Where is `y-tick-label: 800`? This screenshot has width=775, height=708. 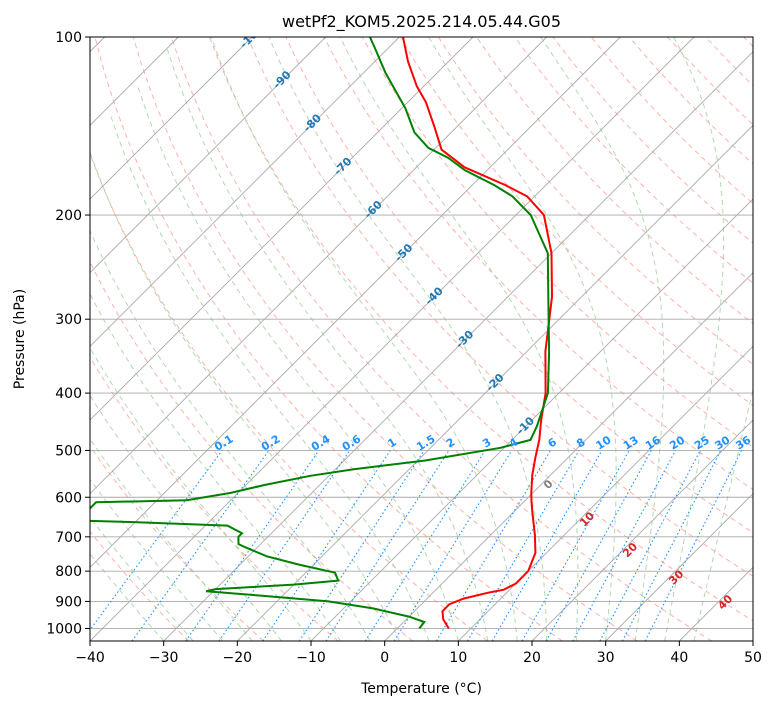 y-tick-label: 800 is located at coordinates (68, 572).